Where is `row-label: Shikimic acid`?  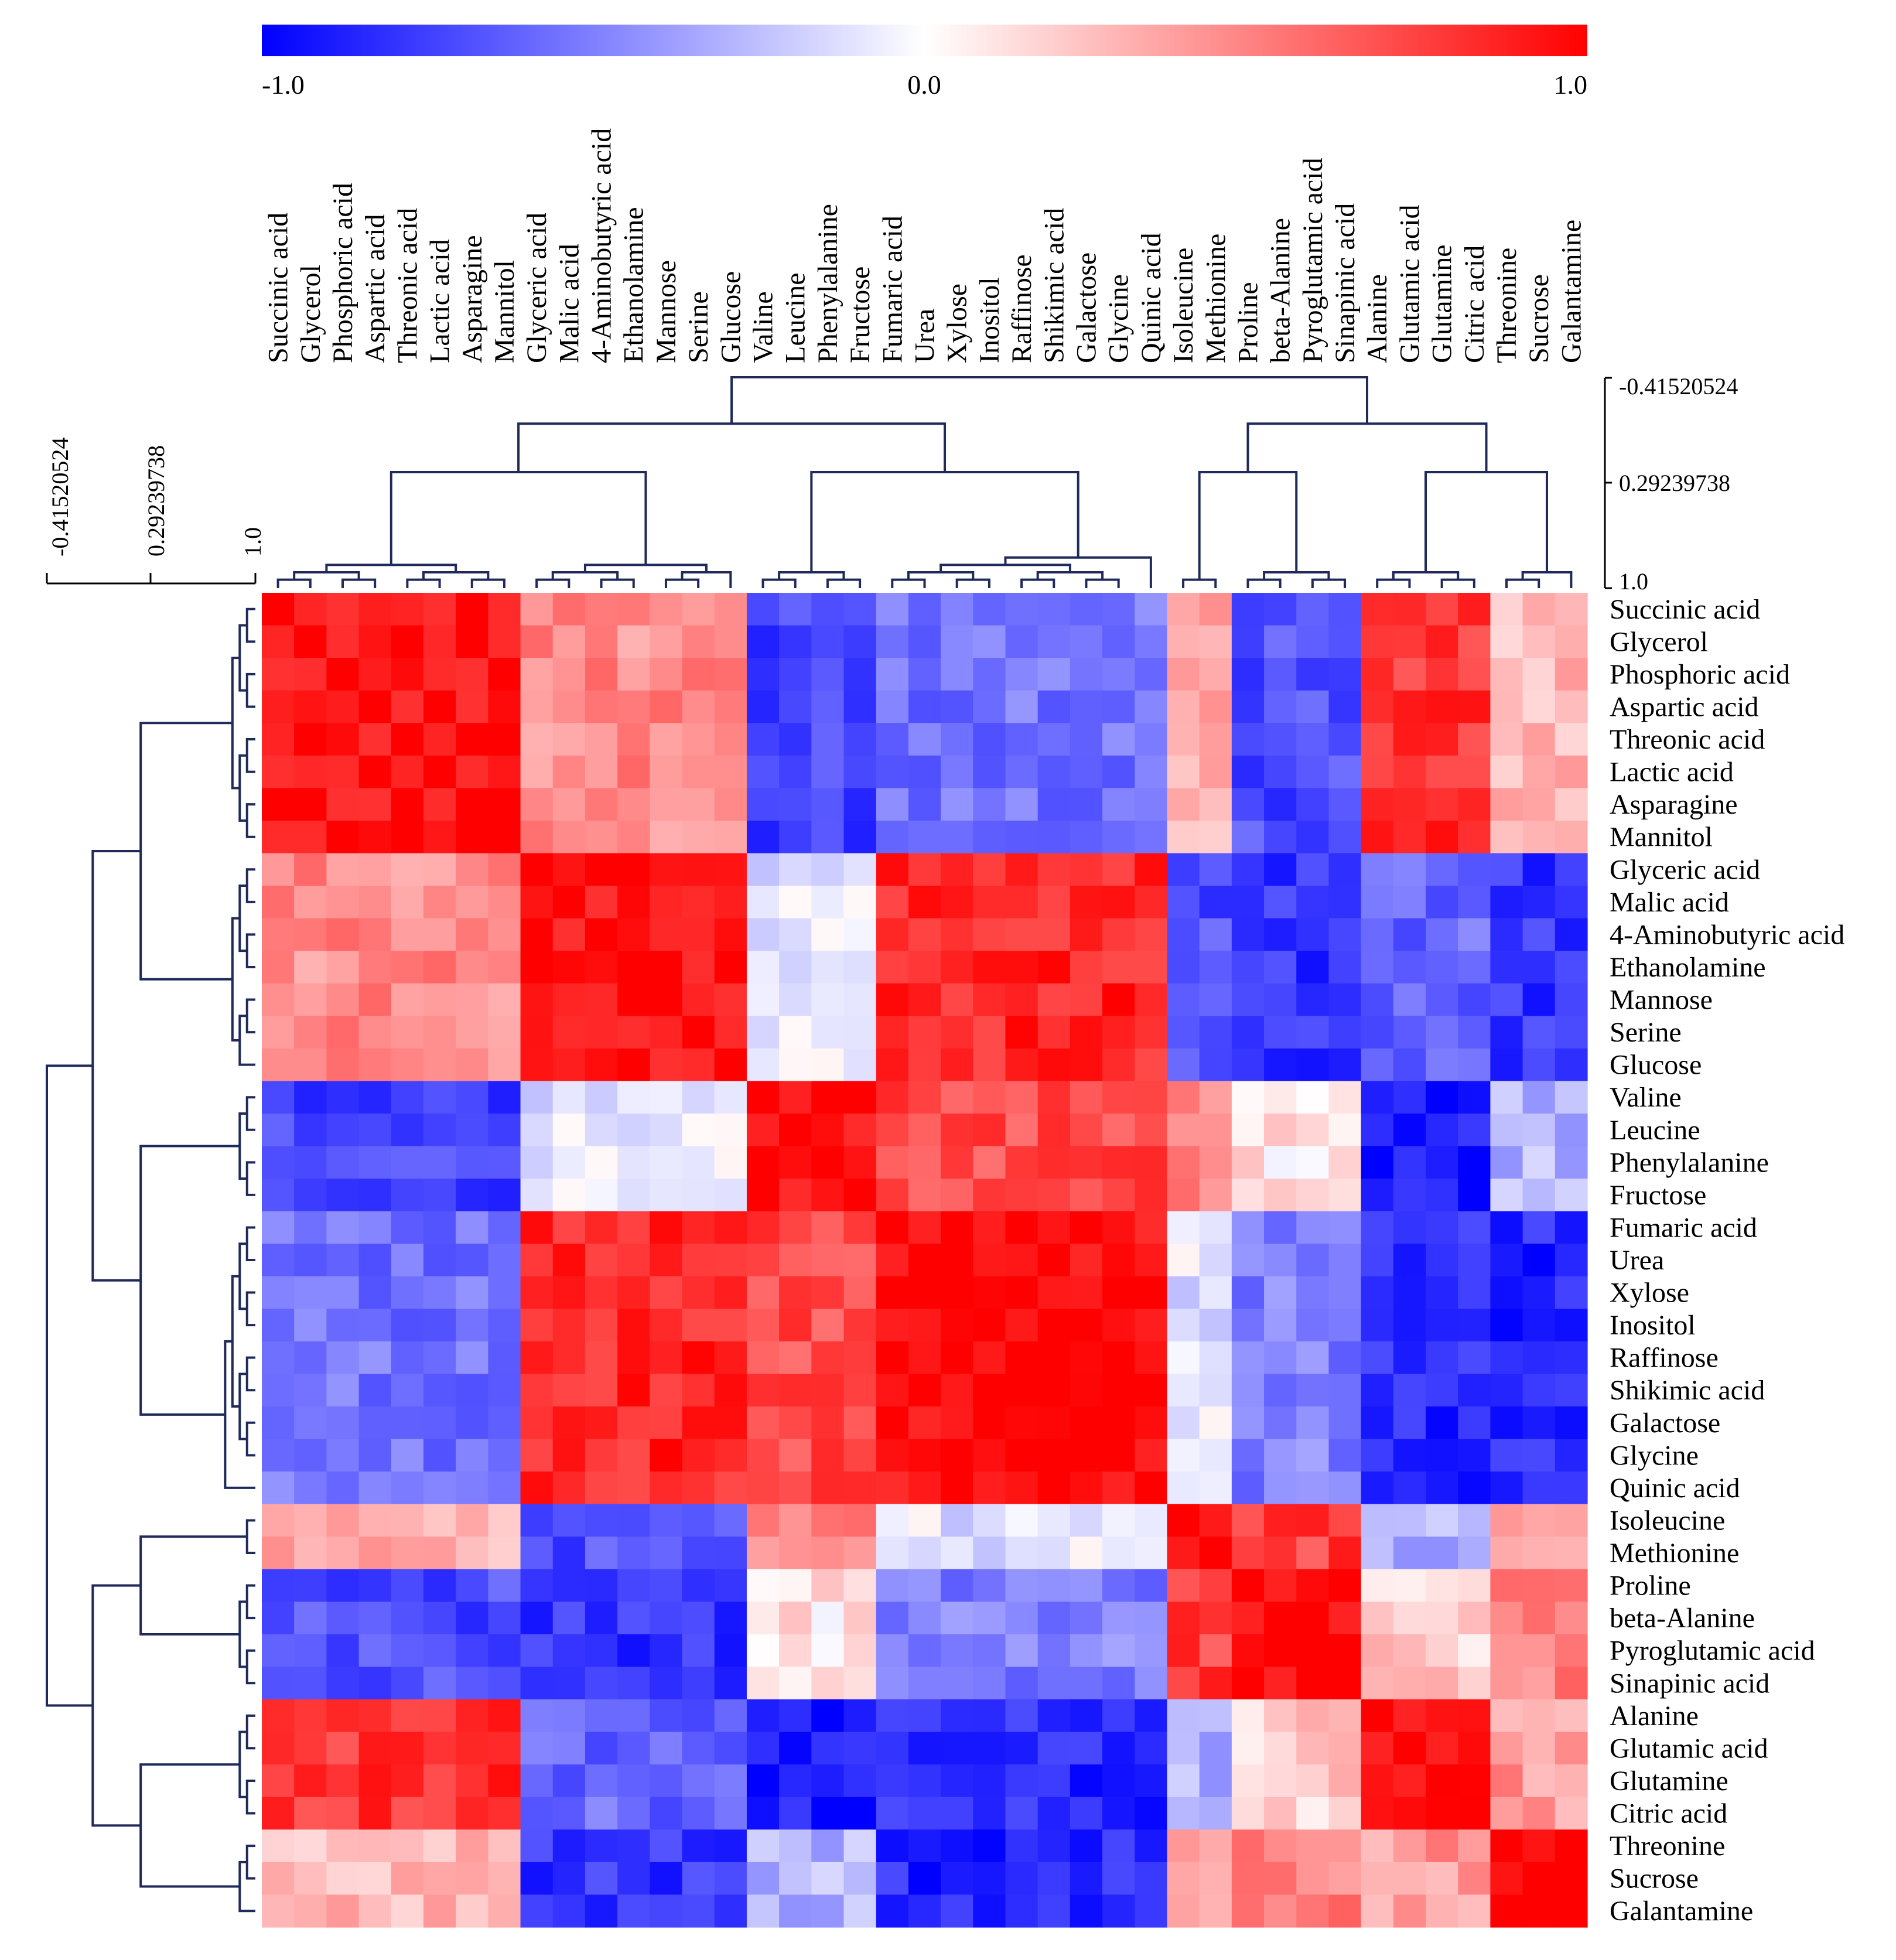
row-label: Shikimic acid is located at coordinates (1687, 1390).